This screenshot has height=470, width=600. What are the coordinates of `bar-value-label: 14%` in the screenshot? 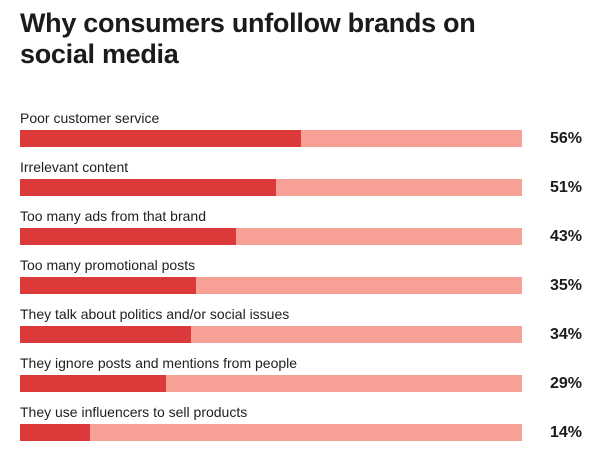 It's located at (565, 432).